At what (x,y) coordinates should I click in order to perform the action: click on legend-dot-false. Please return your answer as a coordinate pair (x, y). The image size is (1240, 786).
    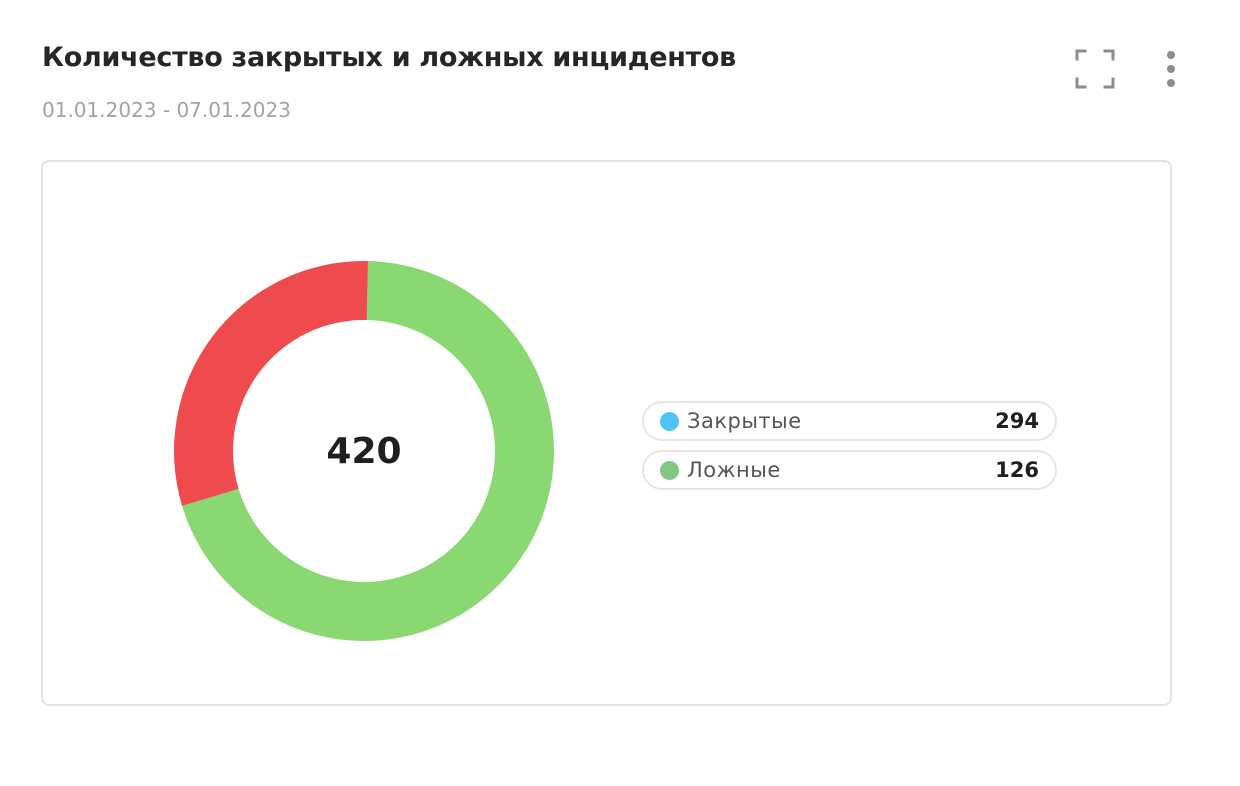
    Looking at the image, I should click on (669, 470).